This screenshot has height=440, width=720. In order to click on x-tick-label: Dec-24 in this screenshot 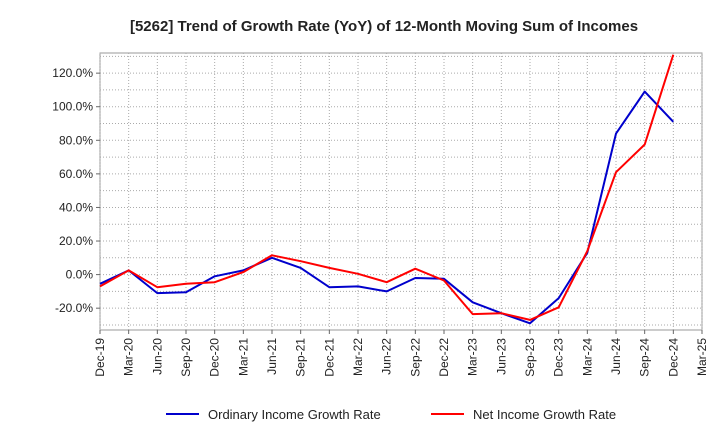, I will do `click(673, 357)`.